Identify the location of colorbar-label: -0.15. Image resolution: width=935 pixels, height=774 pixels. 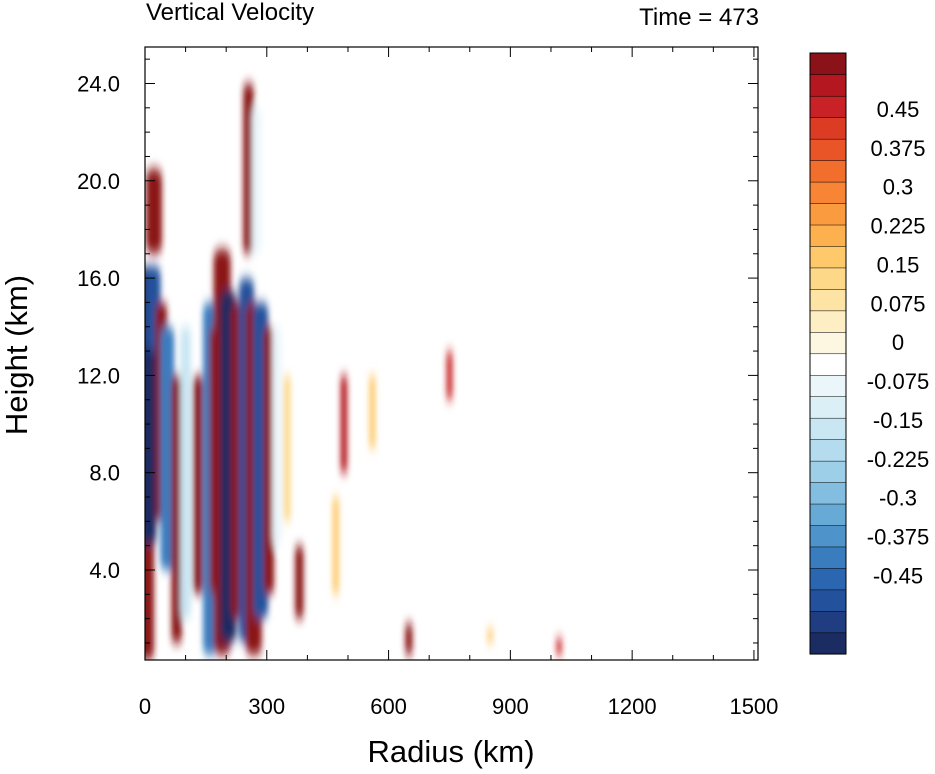
(898, 420).